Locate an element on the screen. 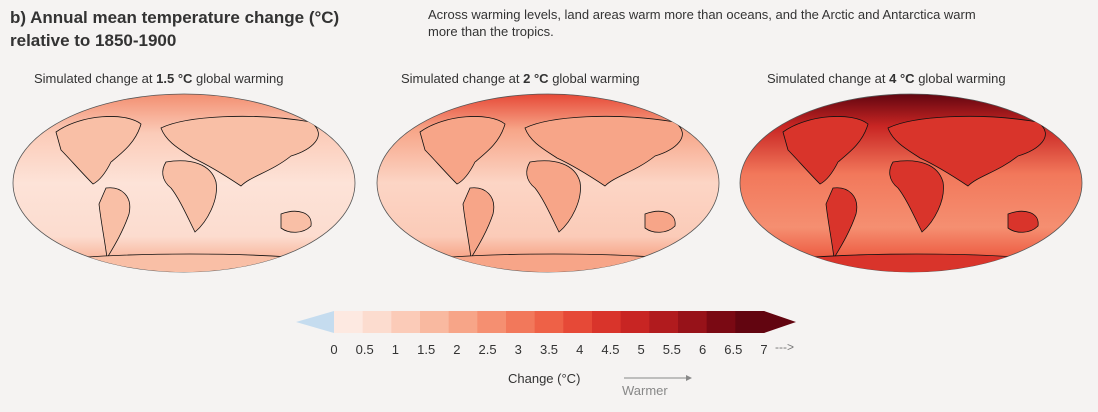 The height and width of the screenshot is (412, 1098). colorbar-tick-label: 3 is located at coordinates (518, 349).